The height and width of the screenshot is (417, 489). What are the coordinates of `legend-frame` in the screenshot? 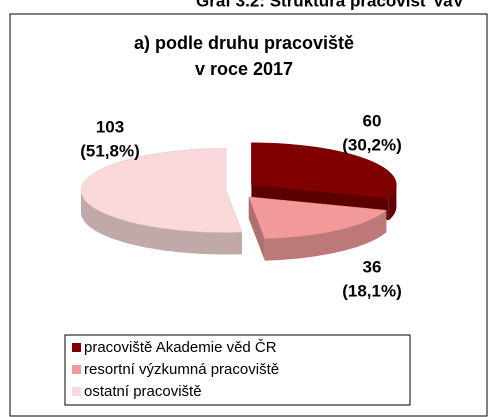 It's located at (237, 370).